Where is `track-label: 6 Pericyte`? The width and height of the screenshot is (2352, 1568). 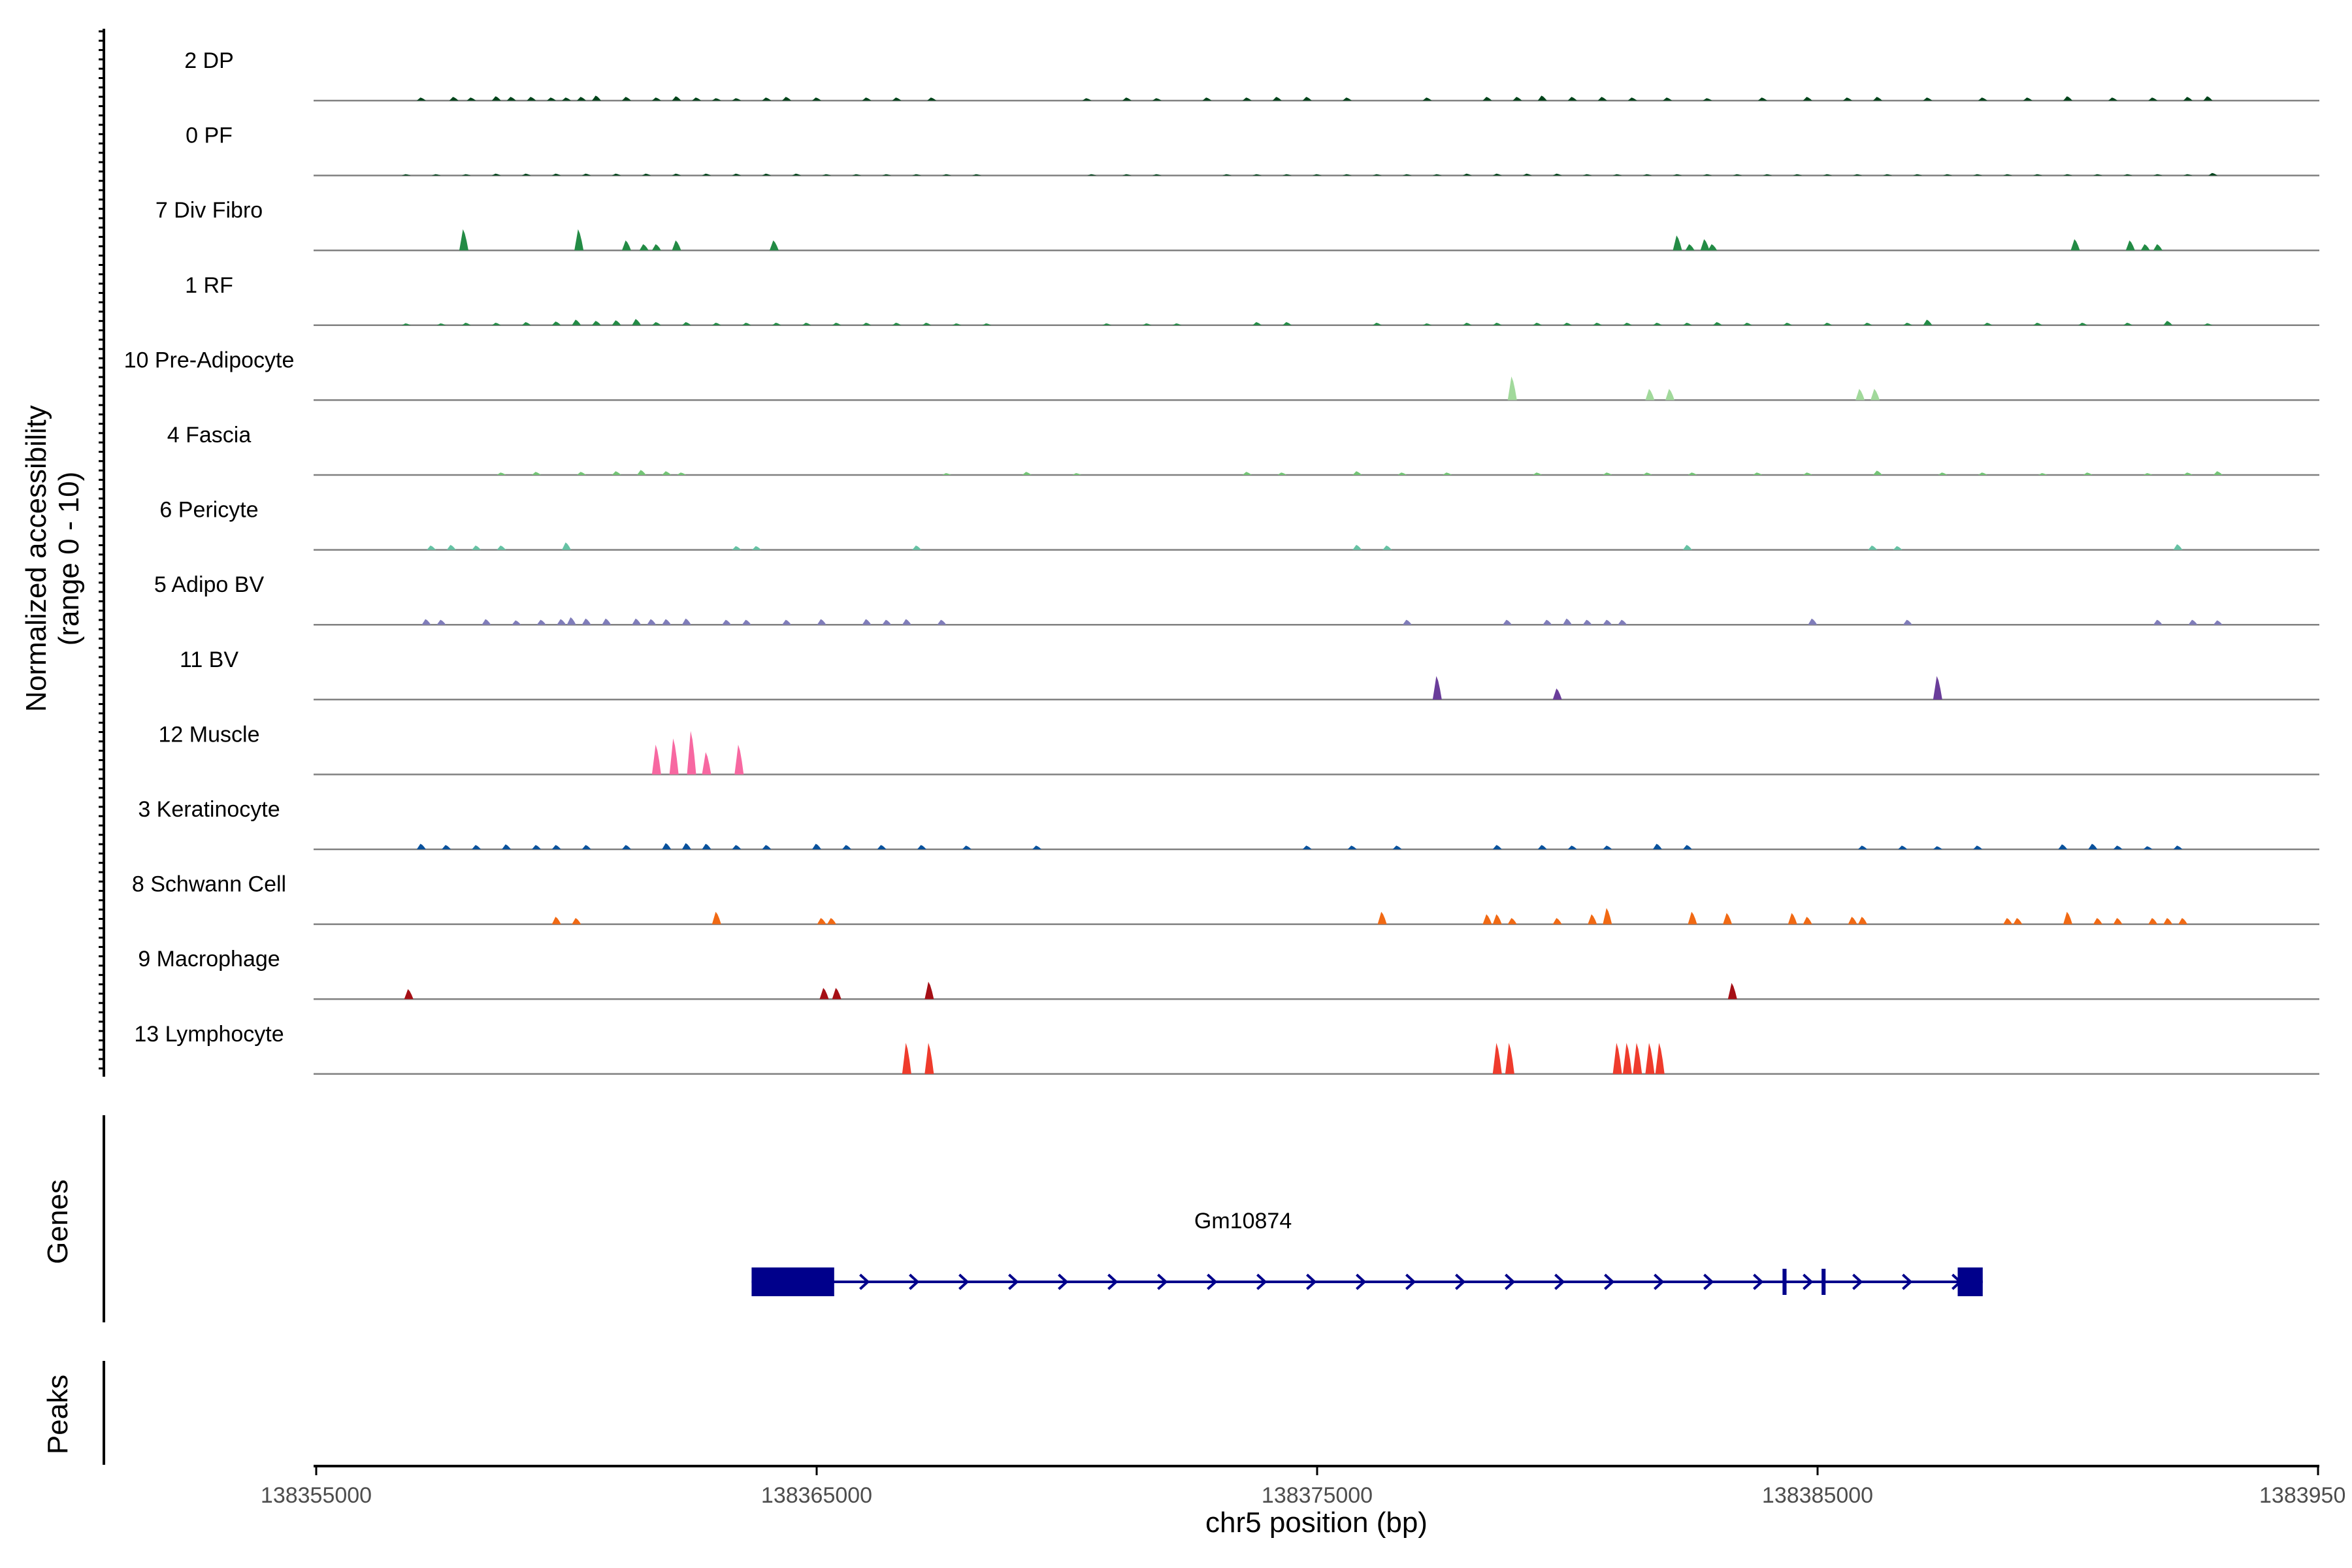
track-label: 6 Pericyte is located at coordinates (208, 510).